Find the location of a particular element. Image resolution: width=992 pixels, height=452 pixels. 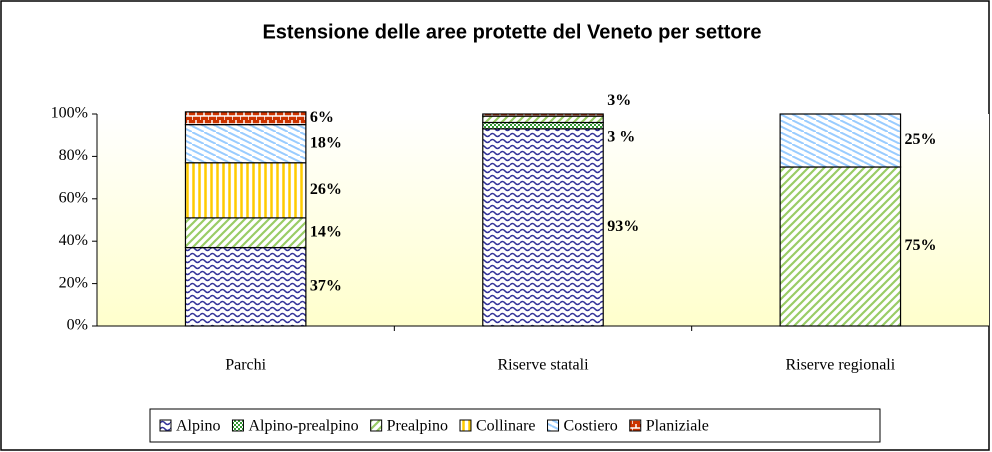

legend-label: Alpino is located at coordinates (198, 426).